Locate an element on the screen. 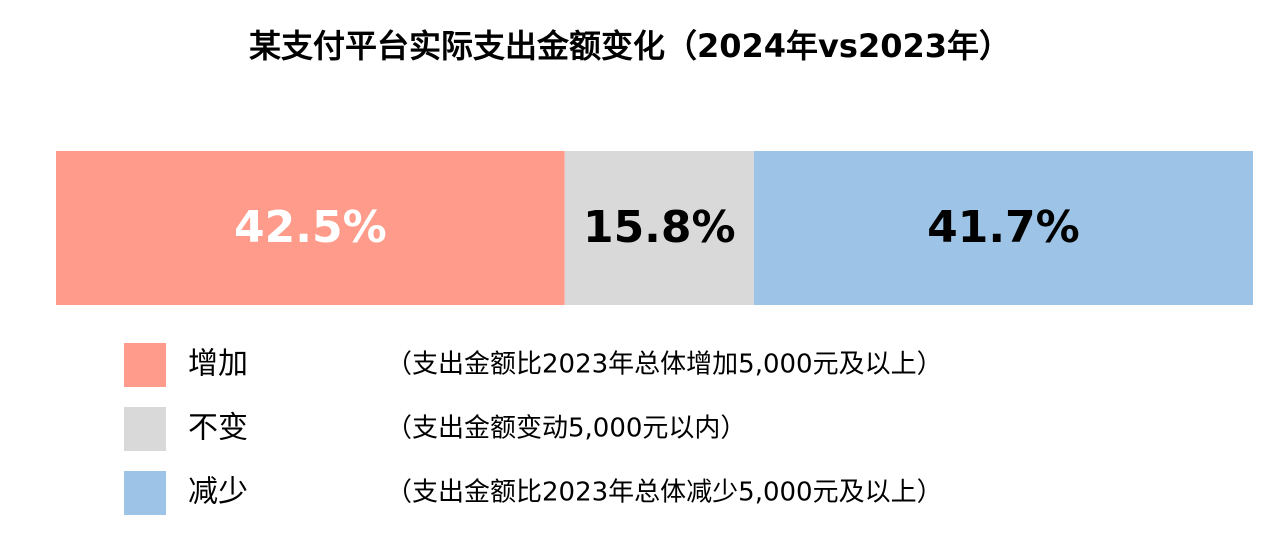  value-label: 41.7% is located at coordinates (1003, 227).